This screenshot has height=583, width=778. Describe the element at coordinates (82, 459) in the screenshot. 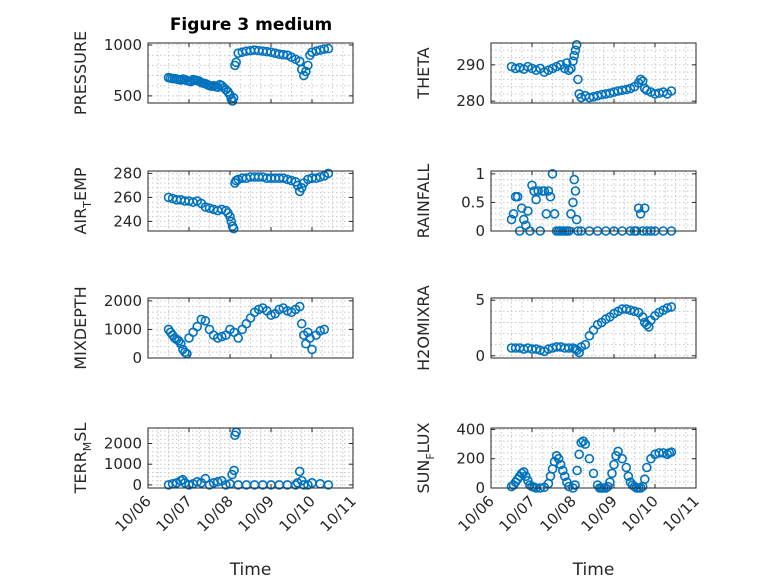

I see `y-axis-label: TERRMSL` at that location.